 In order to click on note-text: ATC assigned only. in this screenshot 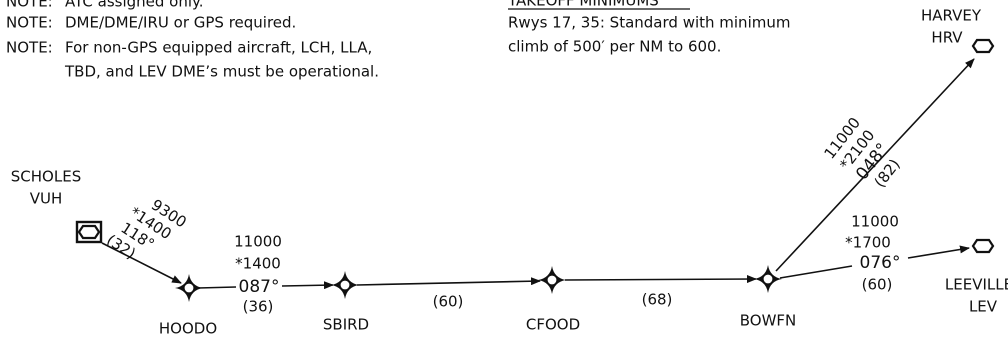, I will do `click(134, 5)`.